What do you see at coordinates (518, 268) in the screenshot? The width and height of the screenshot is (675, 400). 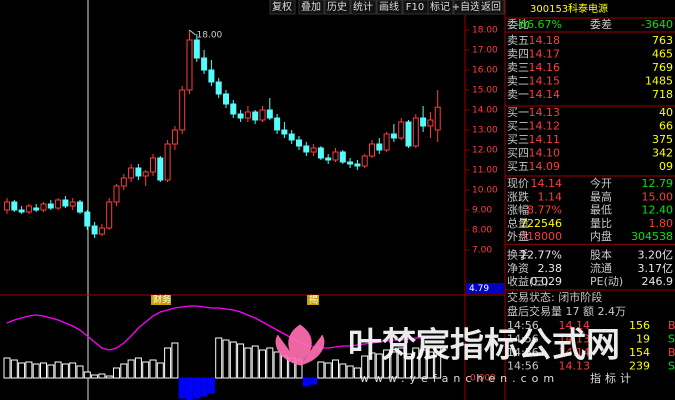 I see `row-label: 净资` at bounding box center [518, 268].